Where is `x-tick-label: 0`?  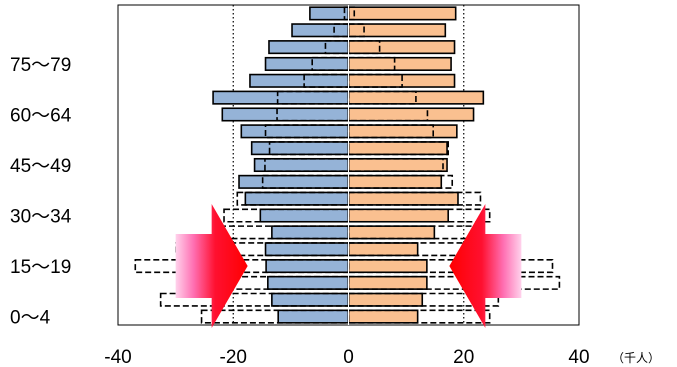 x-tick-label: 0 is located at coordinates (348, 357).